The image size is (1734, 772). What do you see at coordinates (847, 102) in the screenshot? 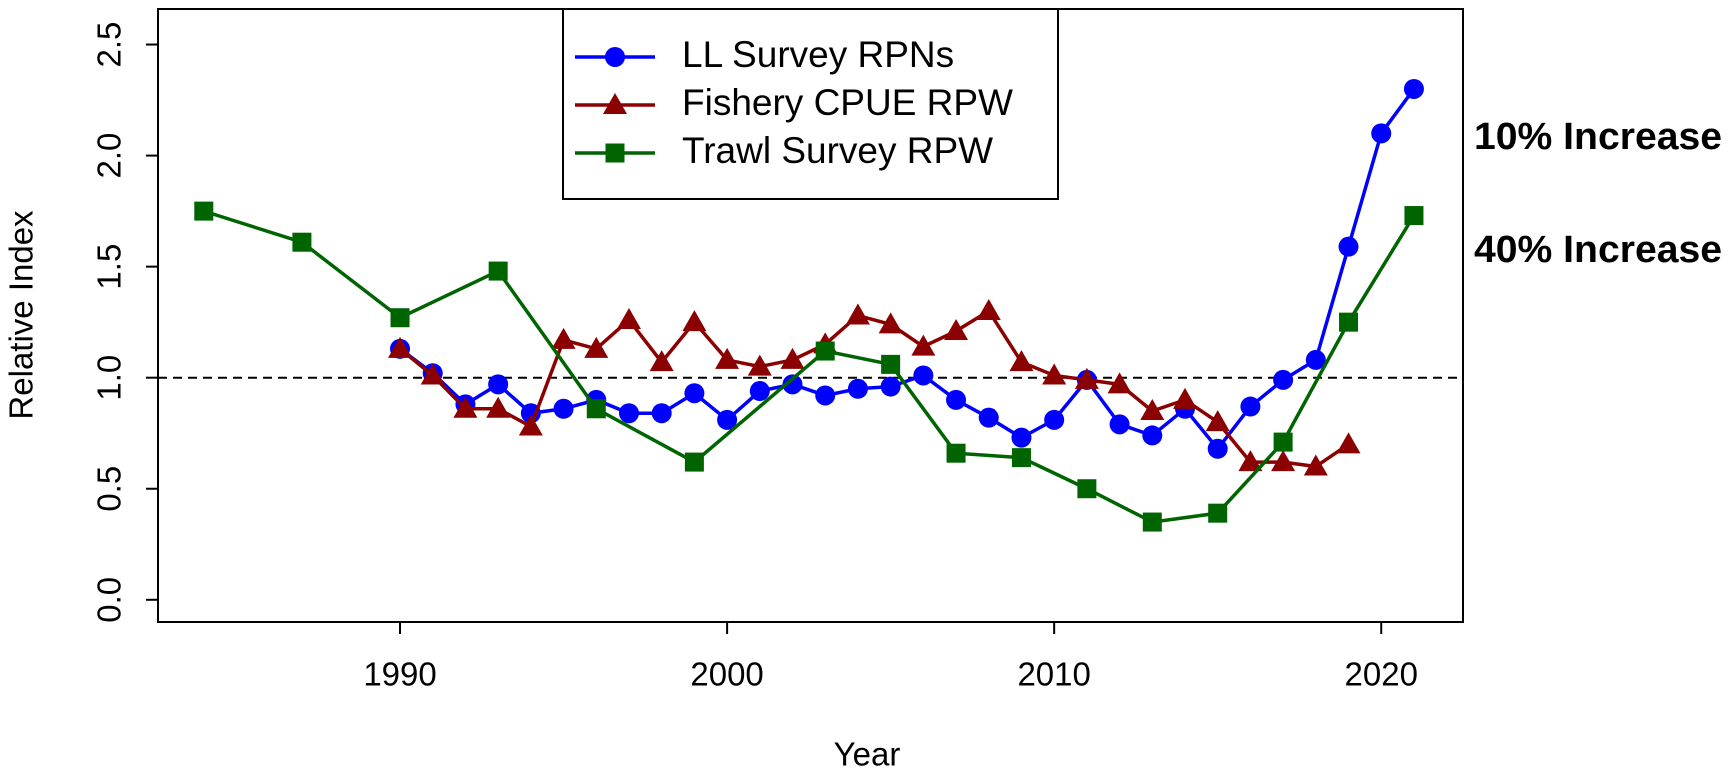
I see `legend-label: Fishery CPUE RPW` at bounding box center [847, 102].